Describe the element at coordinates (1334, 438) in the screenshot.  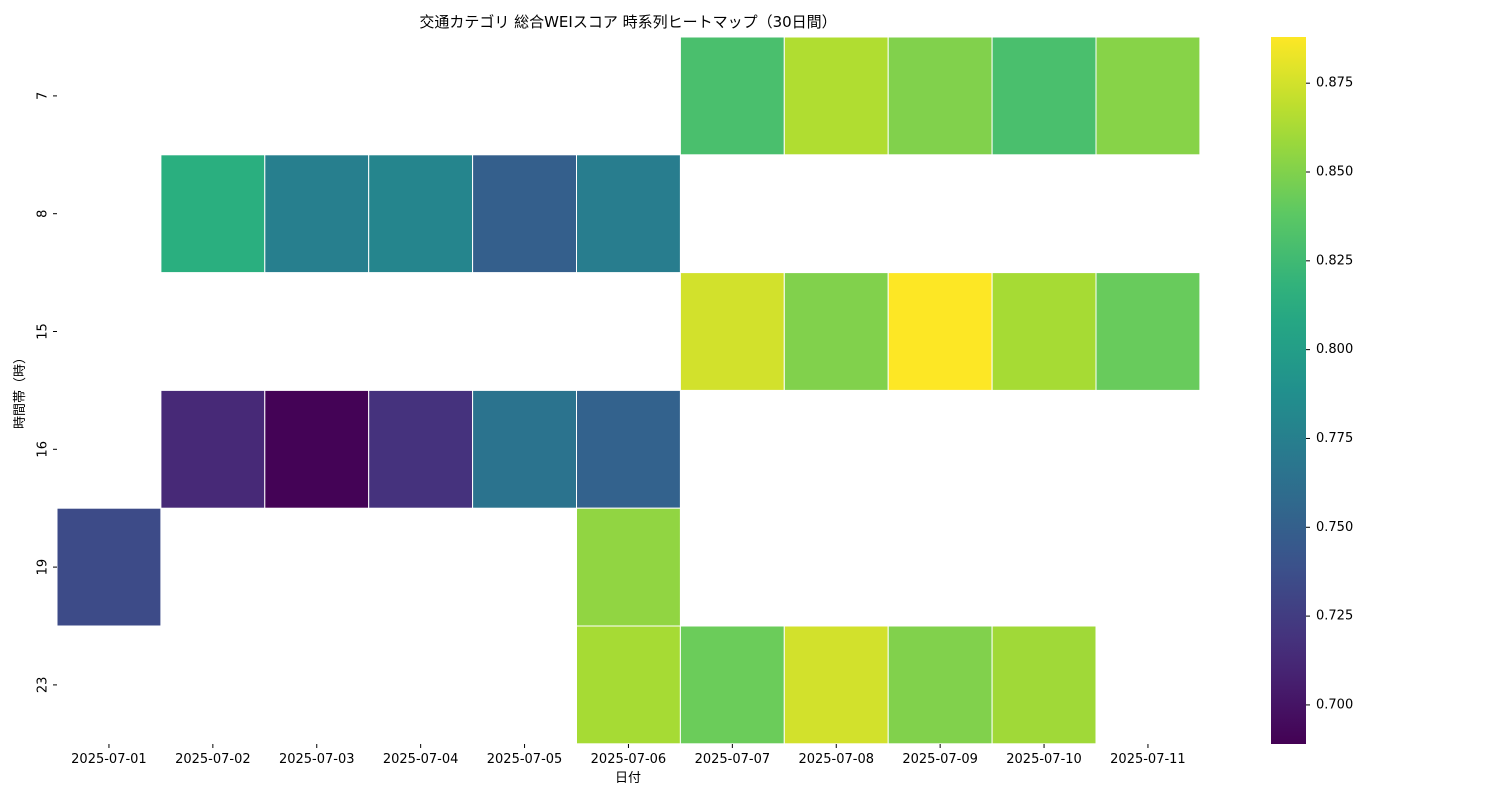
I see `colorbar-tick-label: 0.775` at that location.